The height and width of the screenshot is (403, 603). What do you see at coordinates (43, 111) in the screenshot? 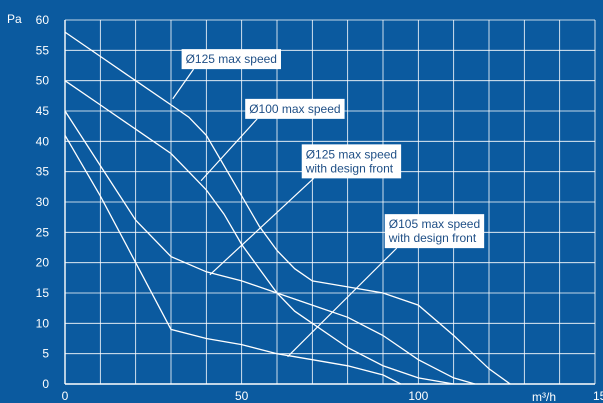
I see `y-tick-label: 45` at bounding box center [43, 111].